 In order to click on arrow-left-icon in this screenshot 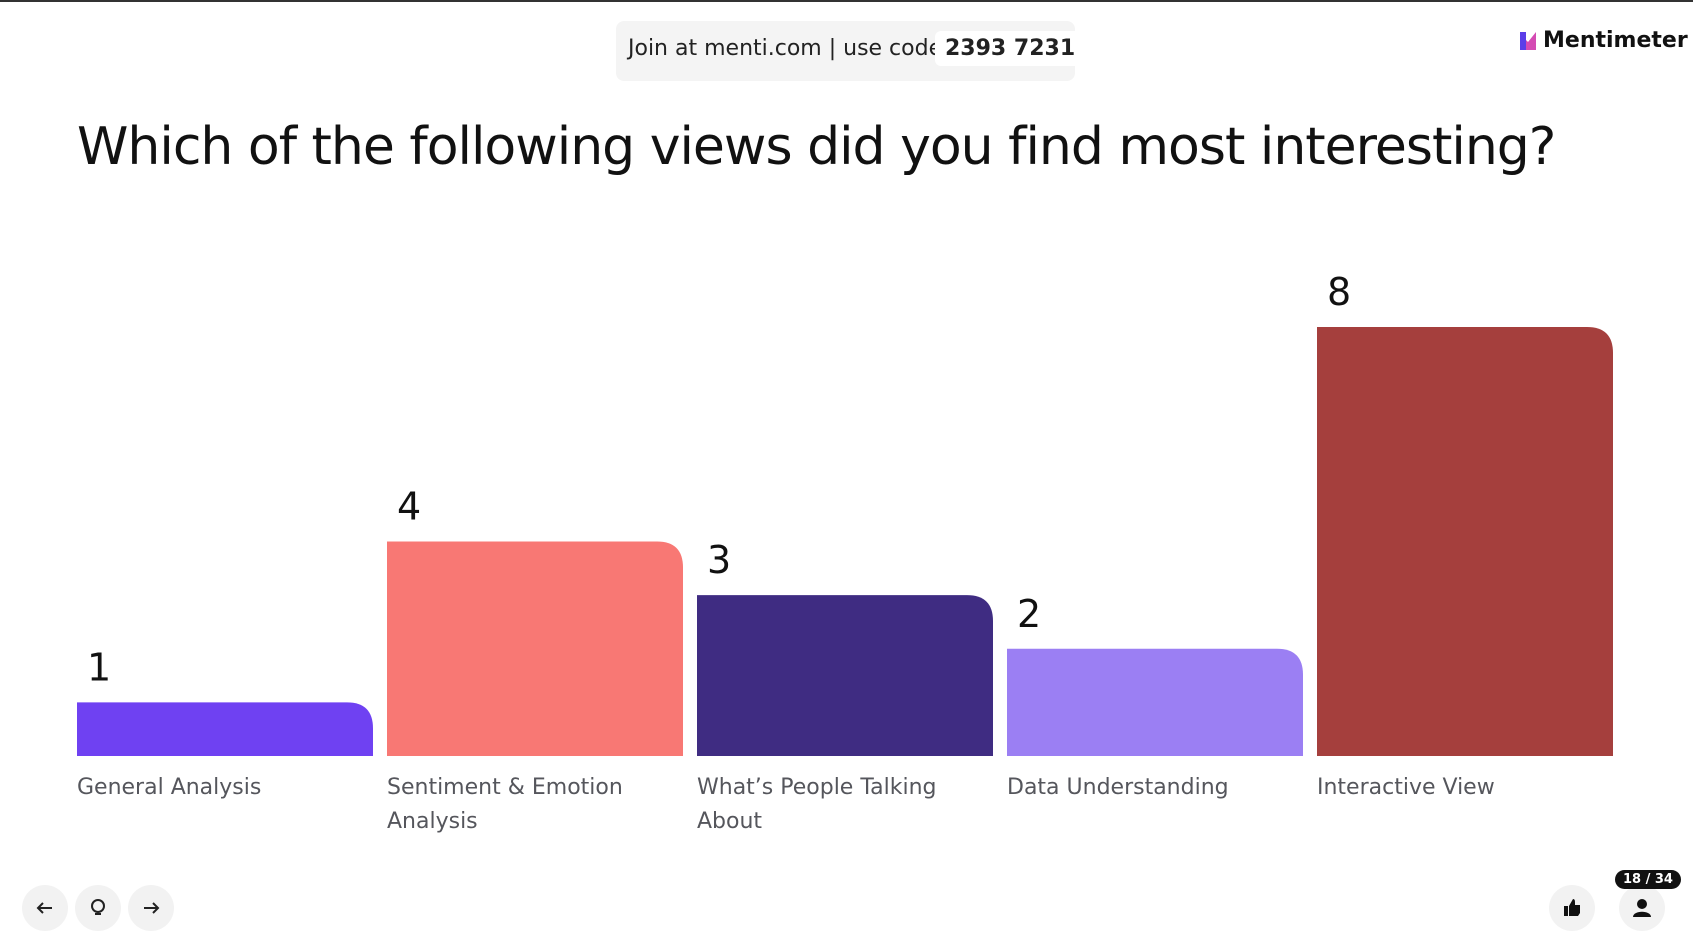, I will do `click(44, 908)`.